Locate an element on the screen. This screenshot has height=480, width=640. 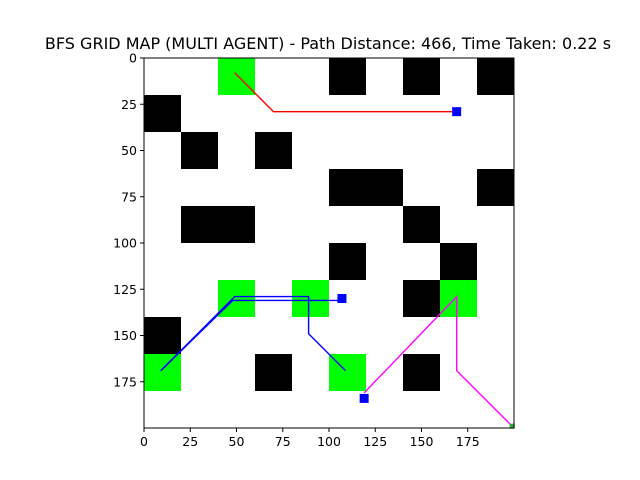
x-tick-label: 75 is located at coordinates (283, 441).